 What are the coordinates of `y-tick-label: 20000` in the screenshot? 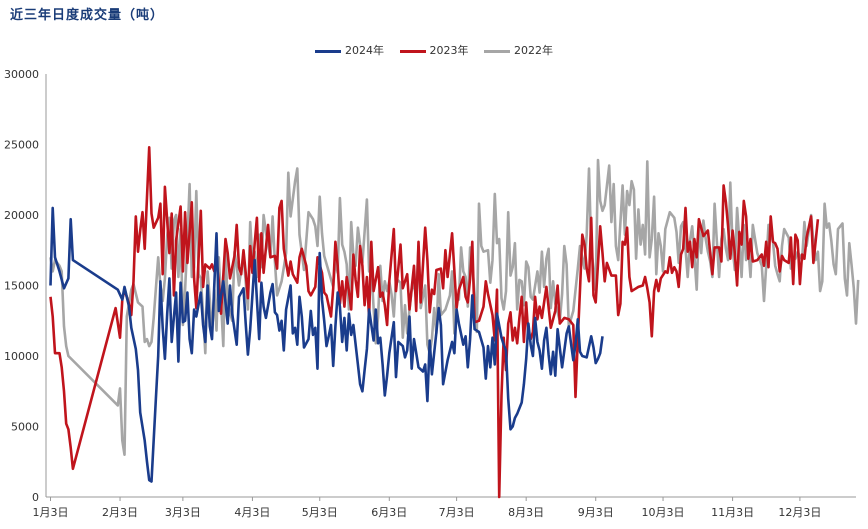 It's located at (21, 215).